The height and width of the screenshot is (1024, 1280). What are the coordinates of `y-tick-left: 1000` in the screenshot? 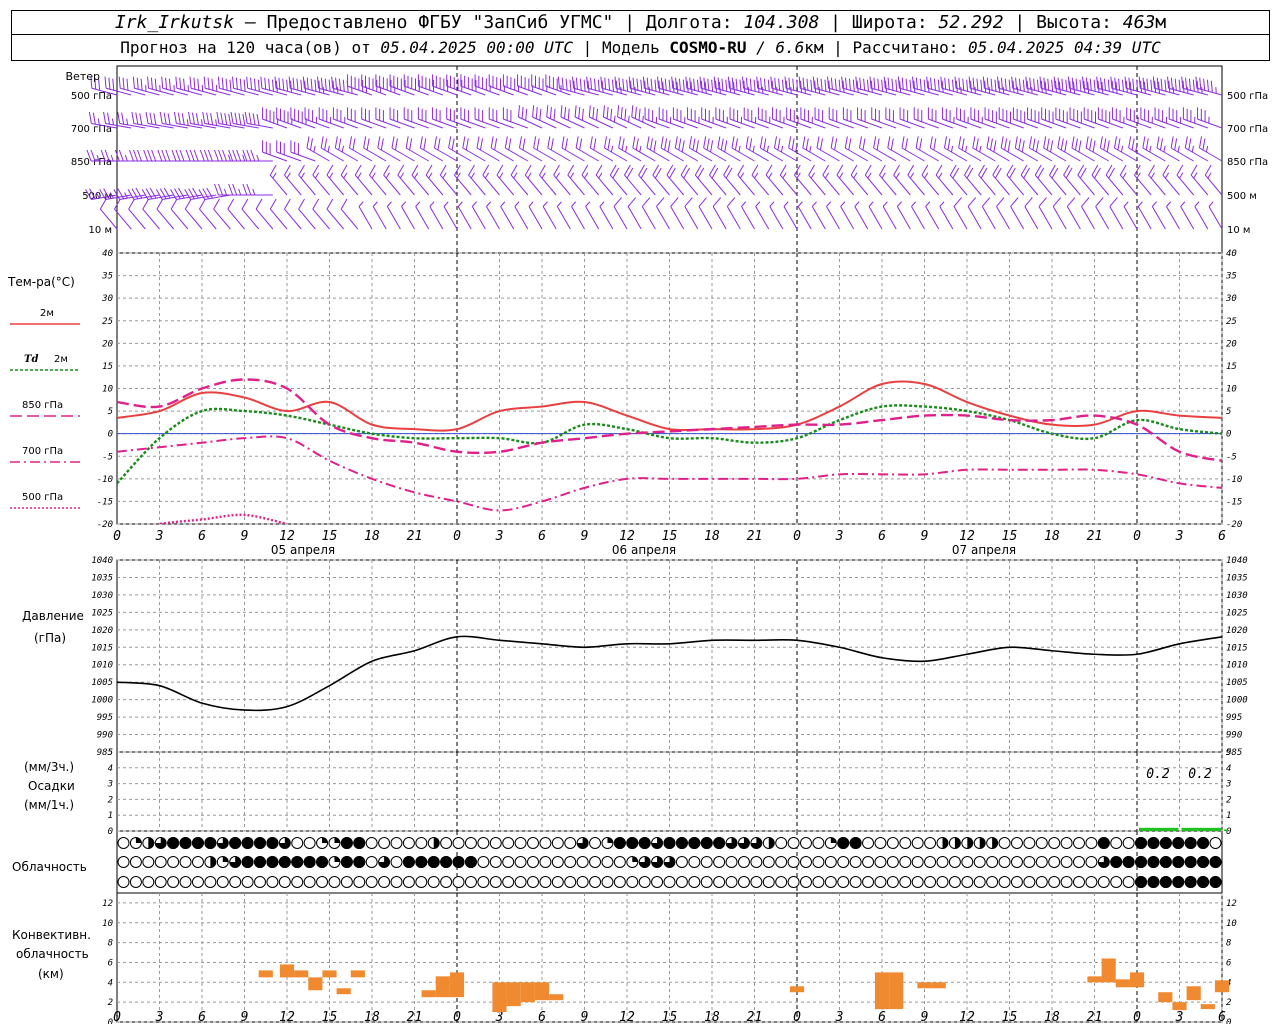 It's located at (102, 701).